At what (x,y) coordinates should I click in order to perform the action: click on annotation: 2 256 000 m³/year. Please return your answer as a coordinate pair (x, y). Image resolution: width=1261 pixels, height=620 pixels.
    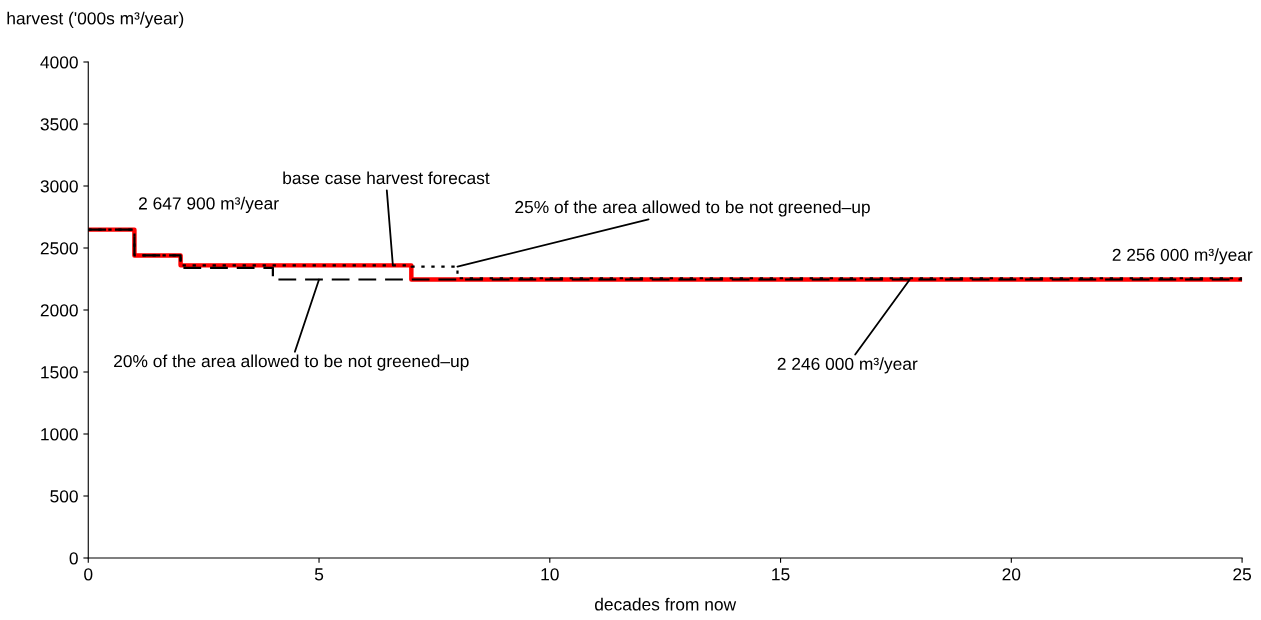
    Looking at the image, I should click on (1182, 256).